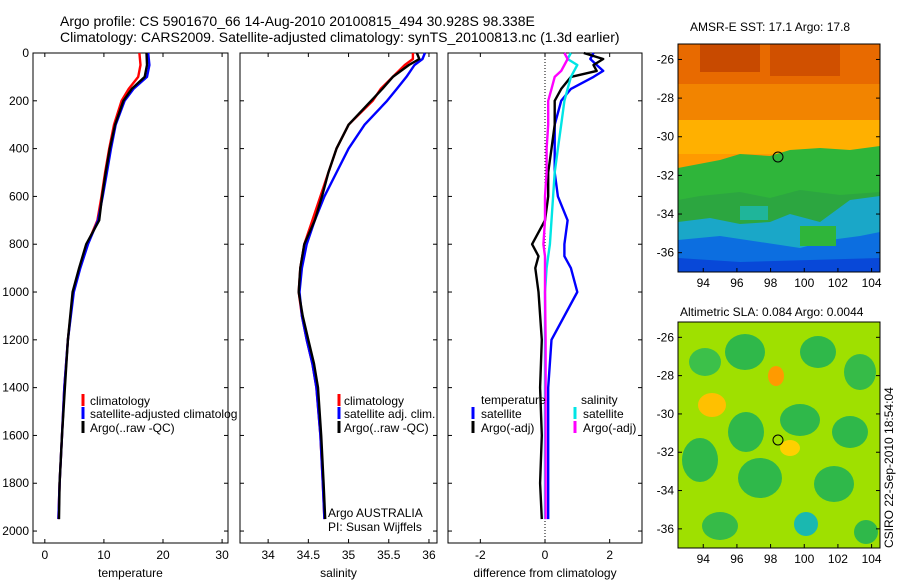 The width and height of the screenshot is (900, 580). I want to click on y-tick-label: 0, so click(25, 53).